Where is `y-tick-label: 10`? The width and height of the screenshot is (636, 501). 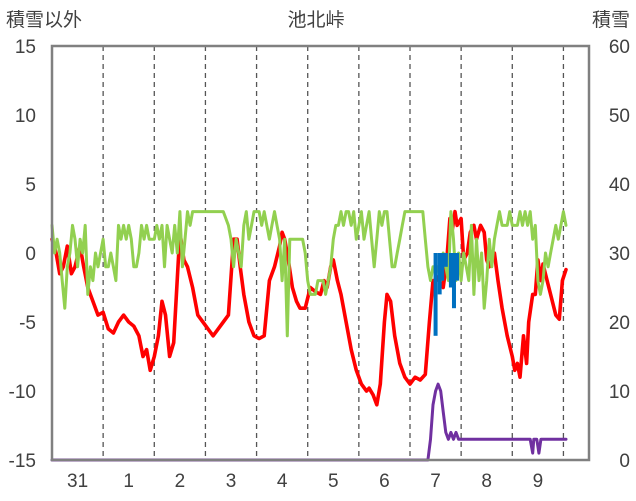 y-tick-label: 10 is located at coordinates (25, 116).